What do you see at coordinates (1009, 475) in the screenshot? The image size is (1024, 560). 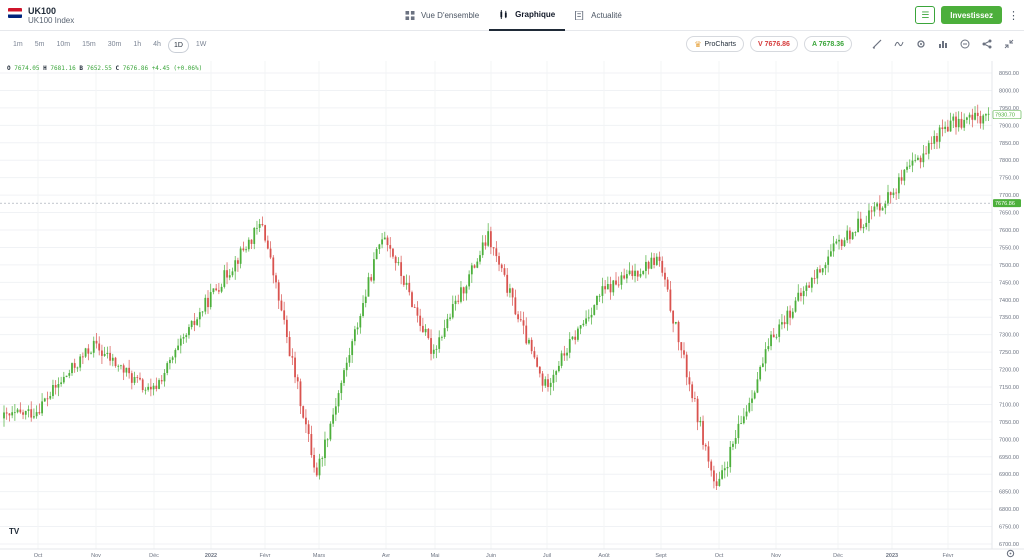 I see `y-tick-label: 6900.00` at bounding box center [1009, 475].